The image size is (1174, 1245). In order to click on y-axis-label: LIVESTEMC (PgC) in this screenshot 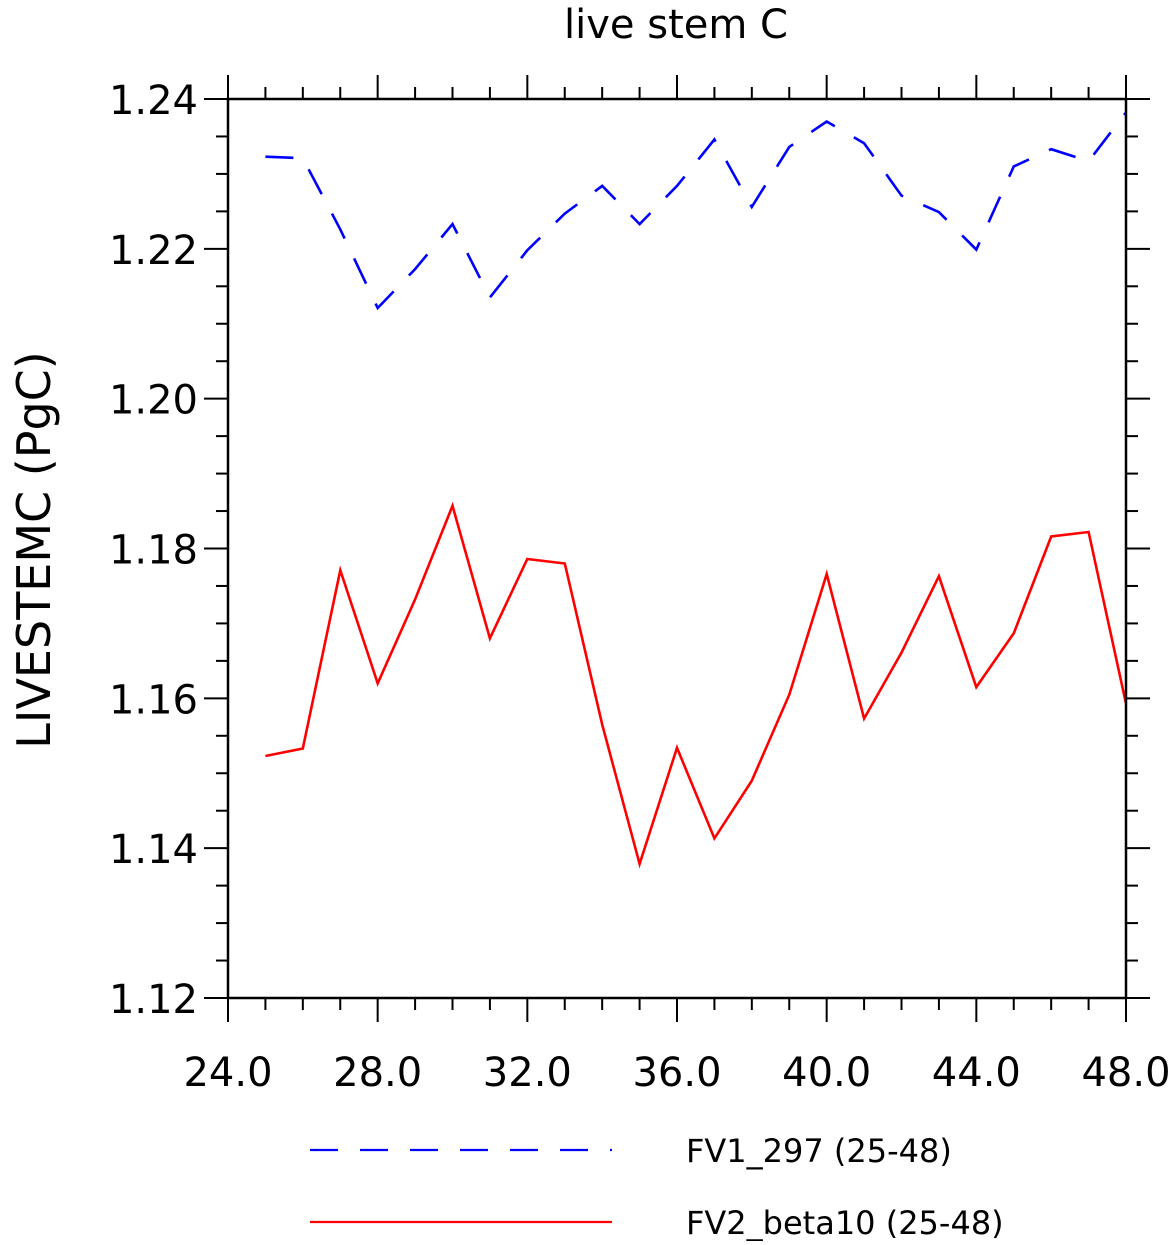, I will do `click(34, 549)`.